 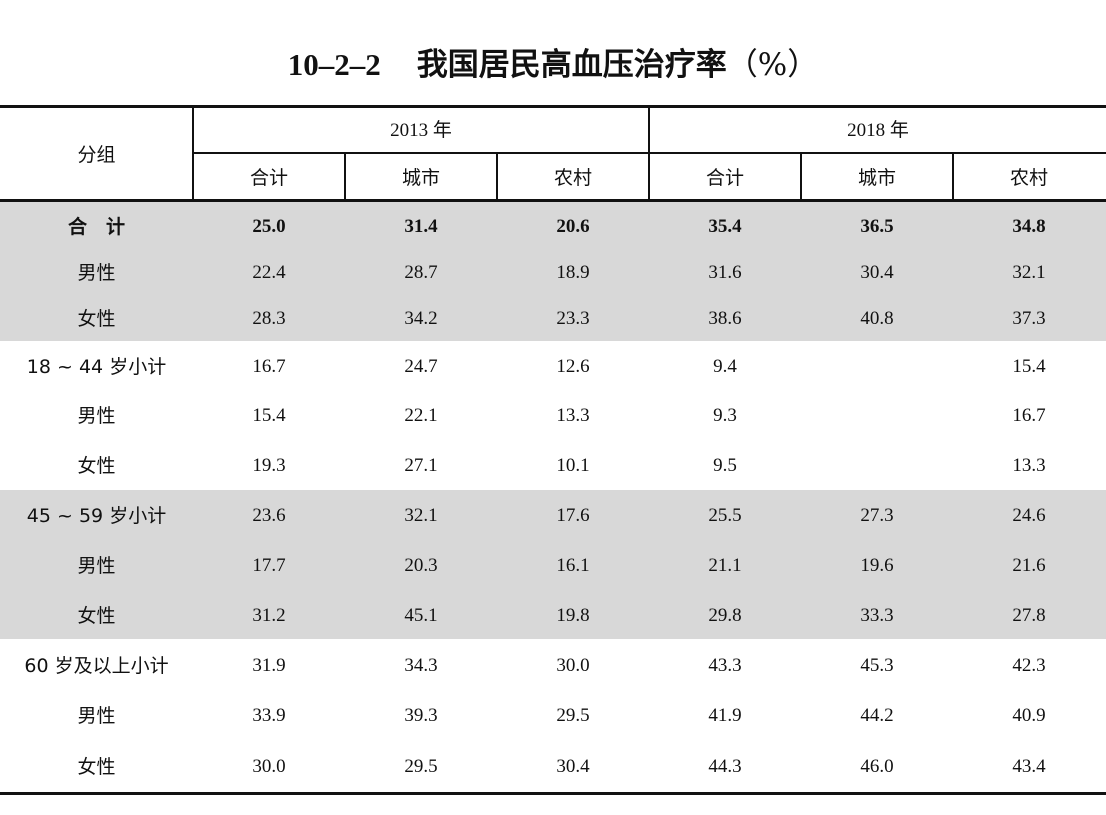 What do you see at coordinates (269, 272) in the screenshot?
I see `table-cell: 22.4` at bounding box center [269, 272].